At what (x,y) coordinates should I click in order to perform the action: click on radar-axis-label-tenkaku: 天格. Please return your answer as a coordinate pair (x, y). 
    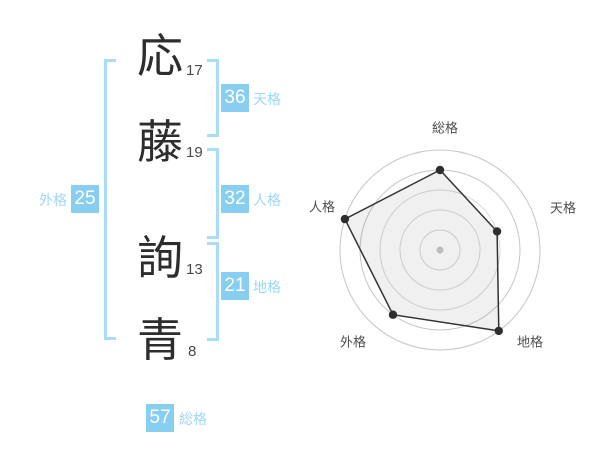
    Looking at the image, I should click on (563, 208).